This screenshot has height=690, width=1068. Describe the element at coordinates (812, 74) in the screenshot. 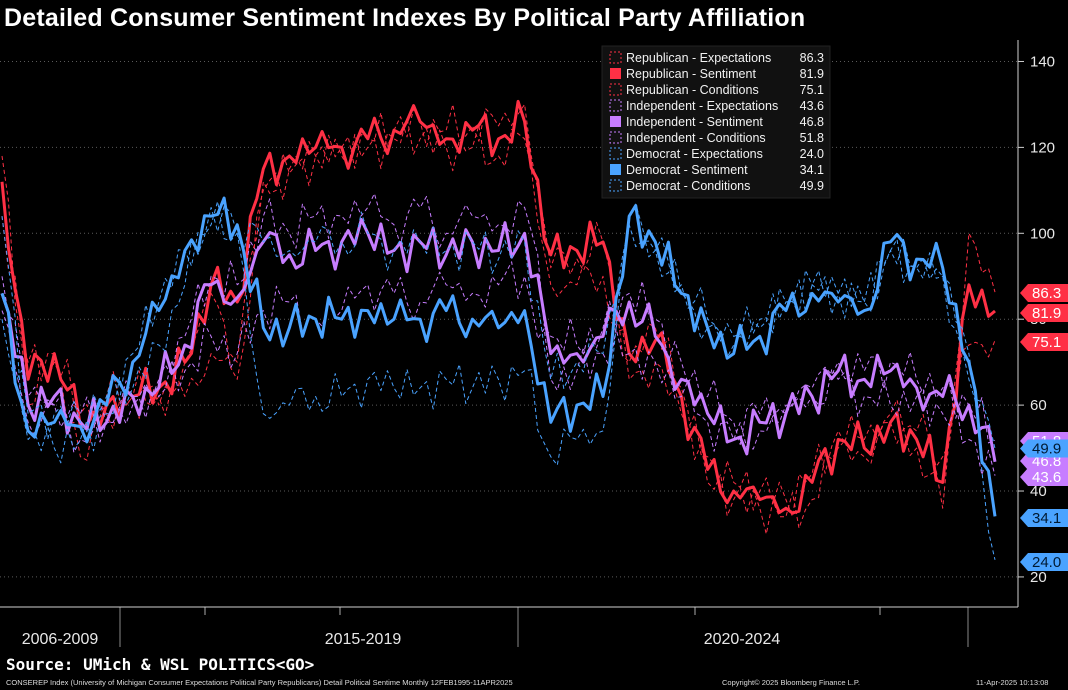

I see `legend-value-2: 81.9` at that location.